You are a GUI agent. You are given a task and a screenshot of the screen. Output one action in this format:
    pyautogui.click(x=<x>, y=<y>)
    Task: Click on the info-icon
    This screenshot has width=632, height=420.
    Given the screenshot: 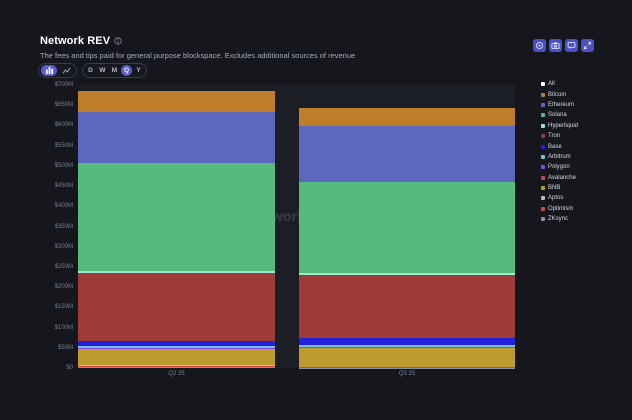 What is the action you would take?
    pyautogui.click(x=118, y=41)
    